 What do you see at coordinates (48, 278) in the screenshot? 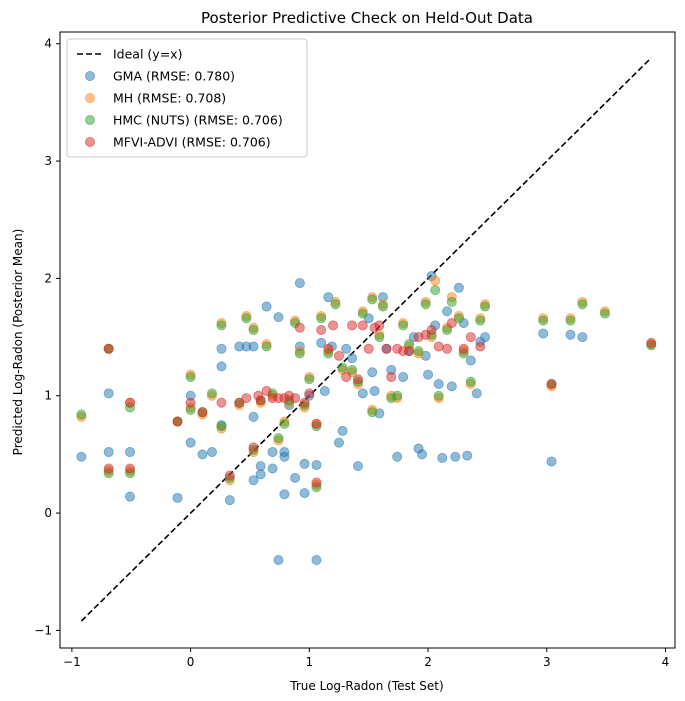
I see `y-tick-label: 2` at bounding box center [48, 278].